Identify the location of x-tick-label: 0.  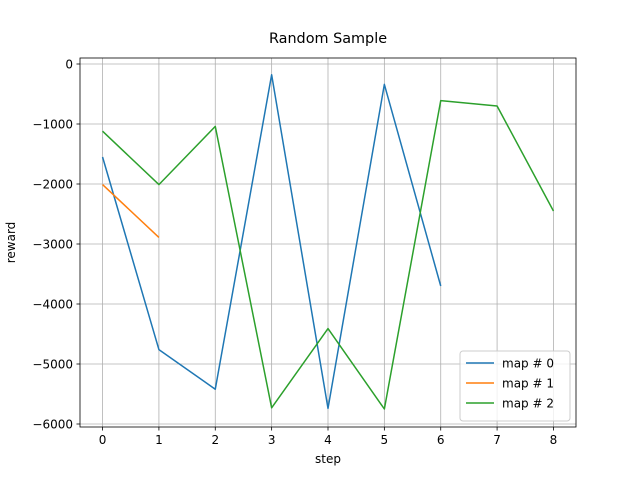
(103, 440).